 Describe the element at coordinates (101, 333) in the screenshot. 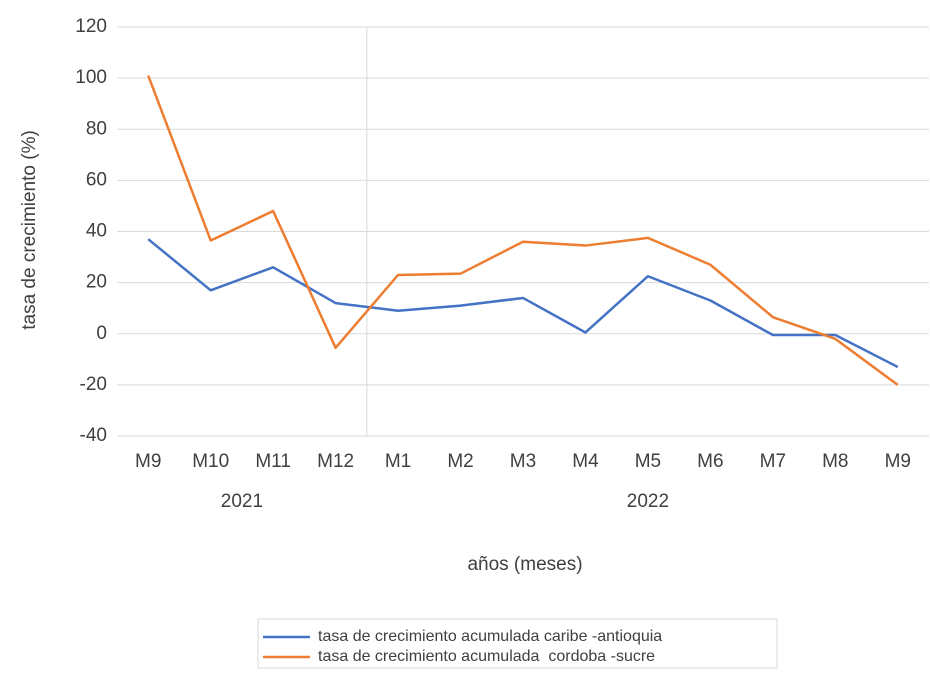

I see `y-tick-label: 0` at that location.